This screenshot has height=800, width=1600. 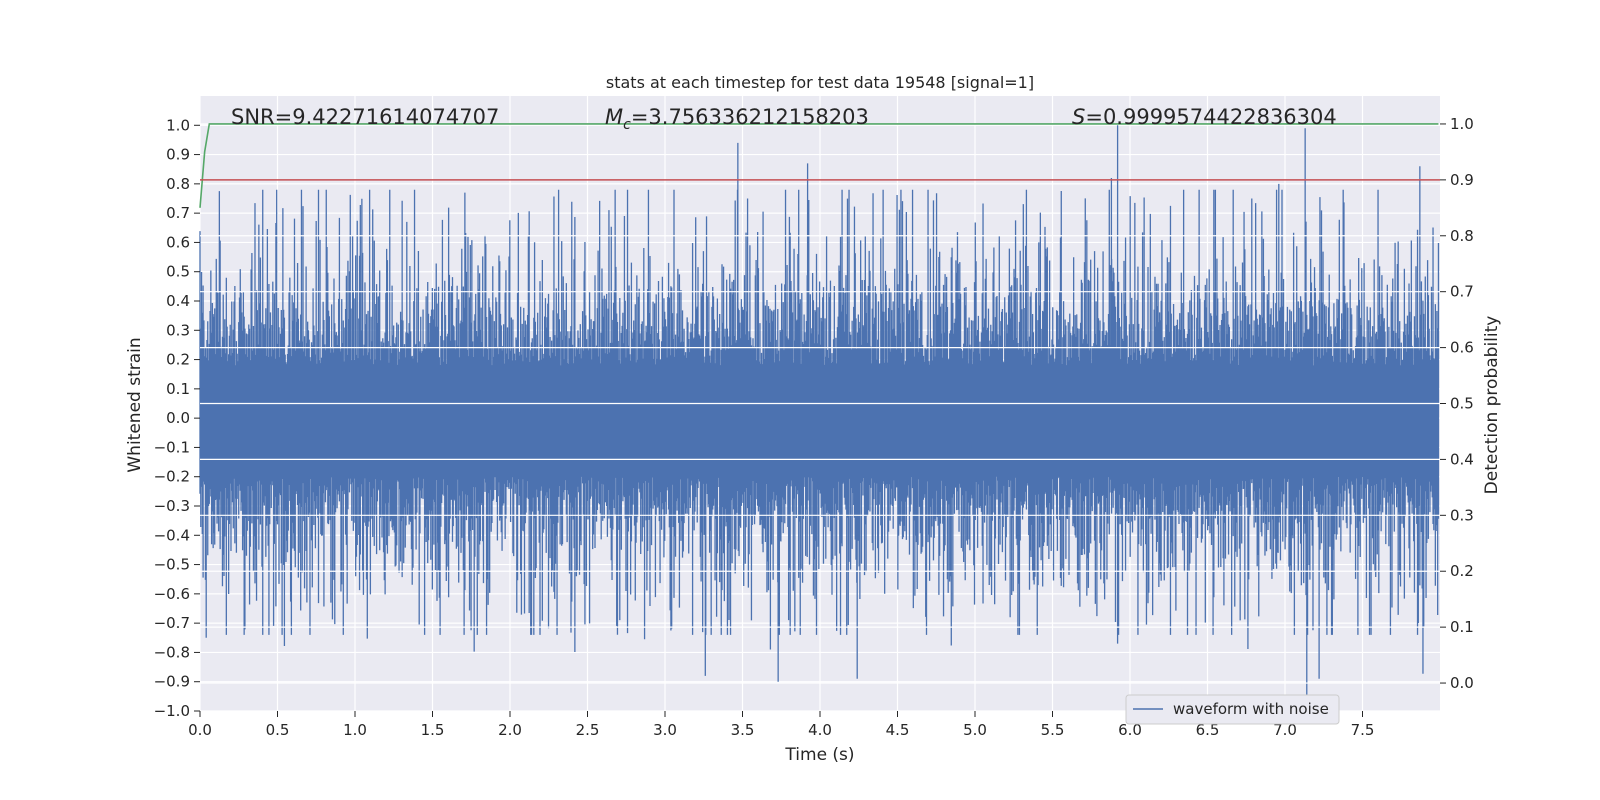 What do you see at coordinates (898, 730) in the screenshot?
I see `x-tick-label: 4.5` at bounding box center [898, 730].